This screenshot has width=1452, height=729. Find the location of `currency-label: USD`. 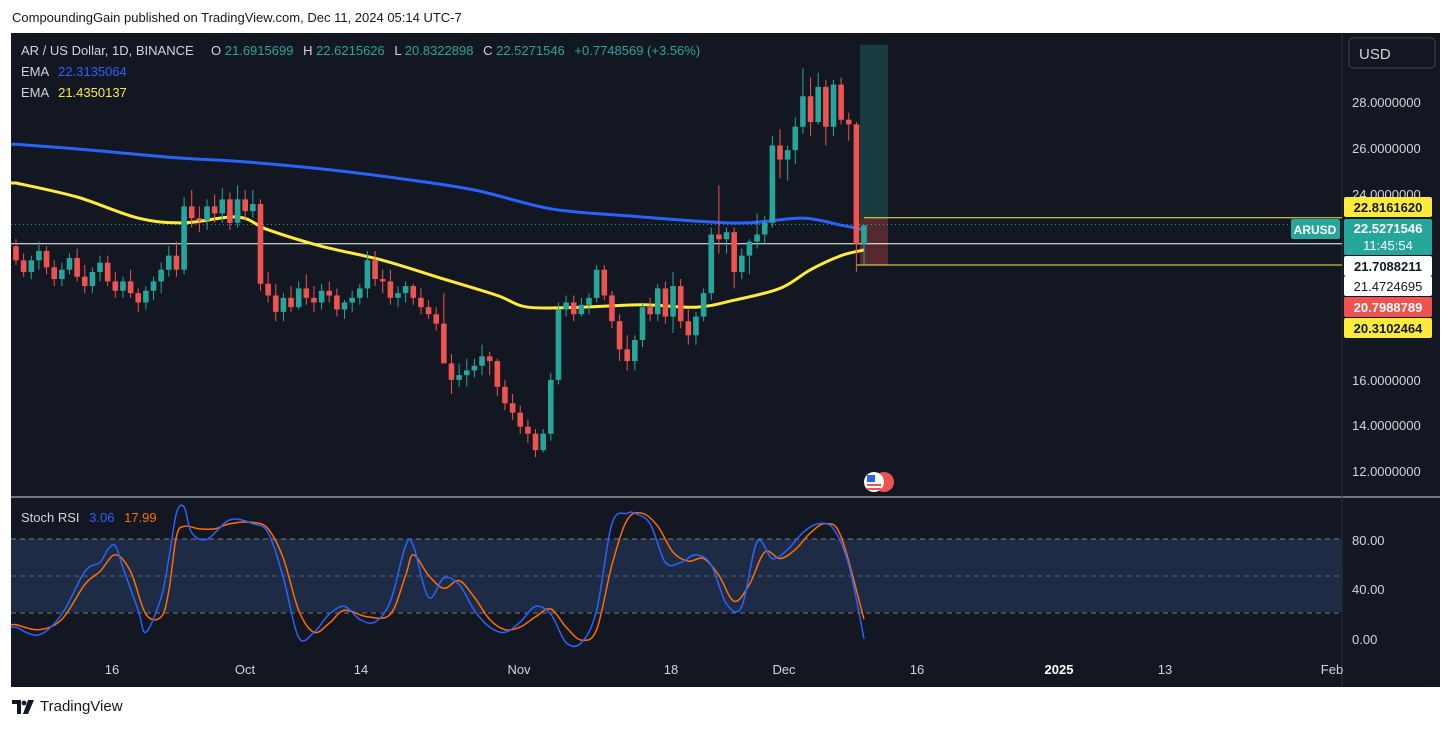

currency-label: USD is located at coordinates (1375, 54).